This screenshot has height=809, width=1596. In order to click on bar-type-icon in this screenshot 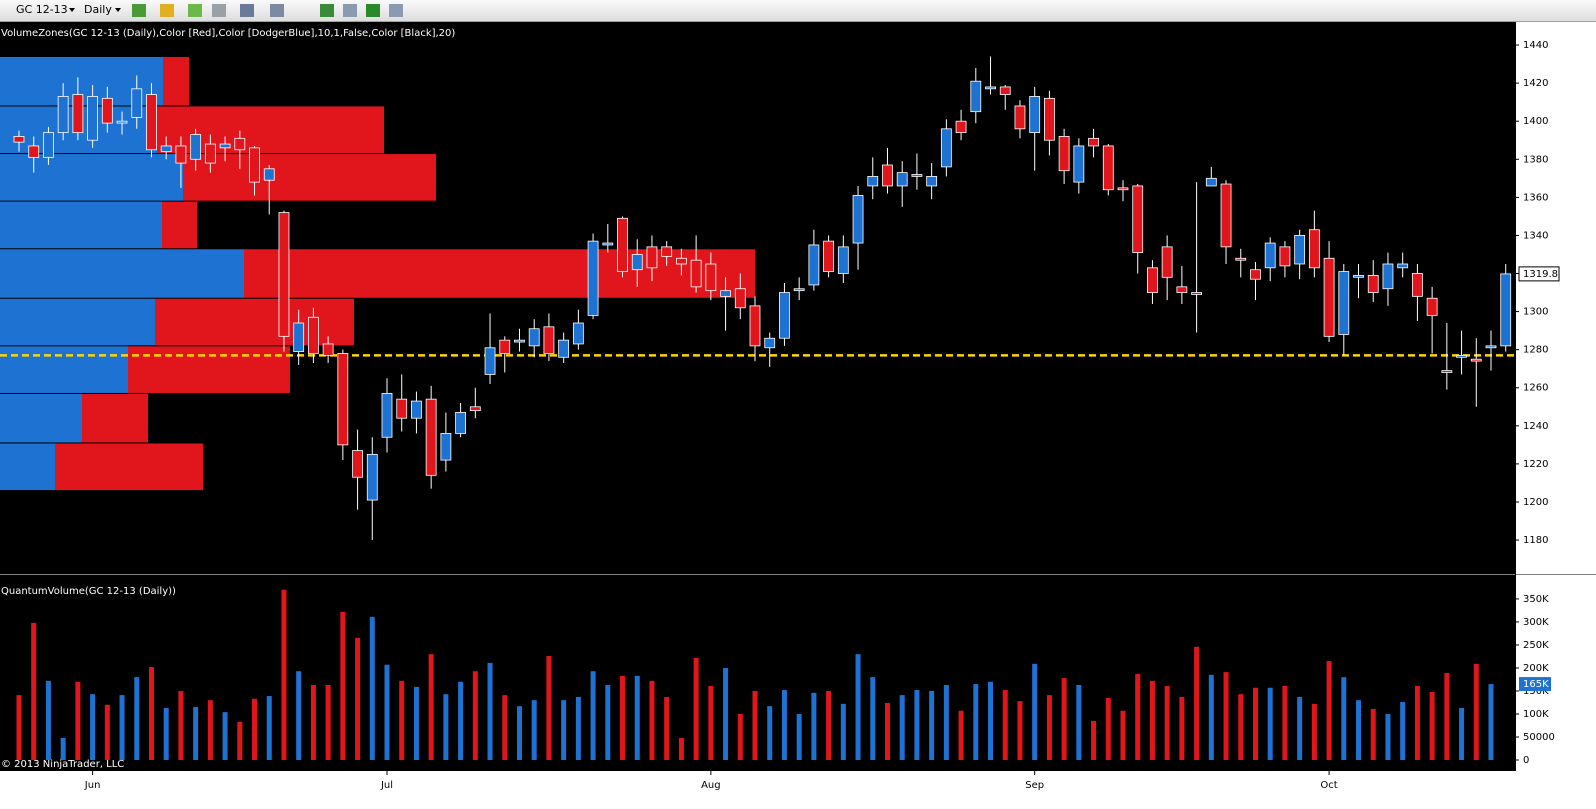, I will do `click(139, 10)`.